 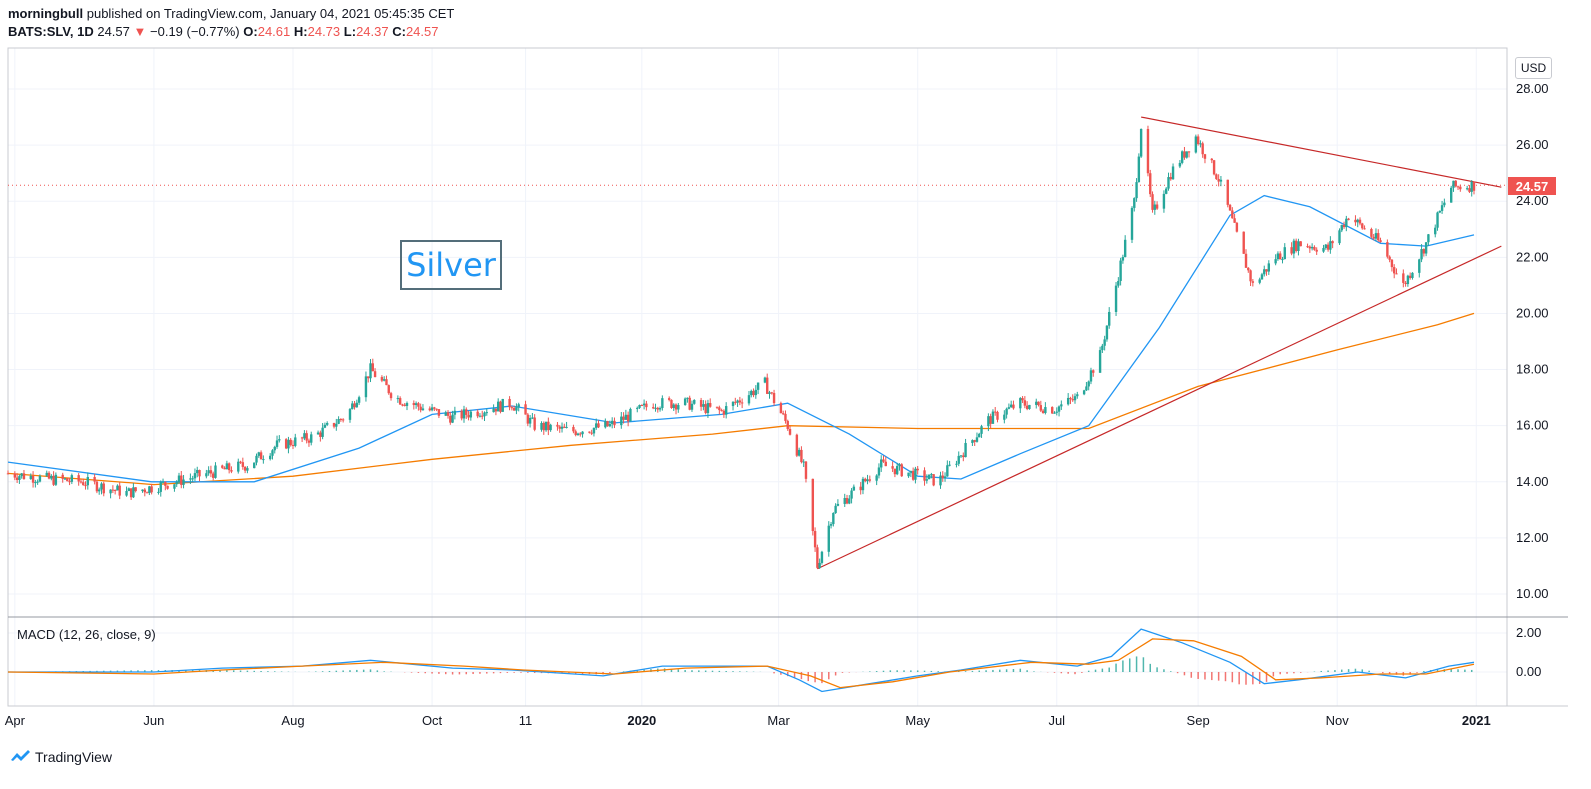 What do you see at coordinates (1528, 671) in the screenshot?
I see `macd-axis-tick: 0.00` at bounding box center [1528, 671].